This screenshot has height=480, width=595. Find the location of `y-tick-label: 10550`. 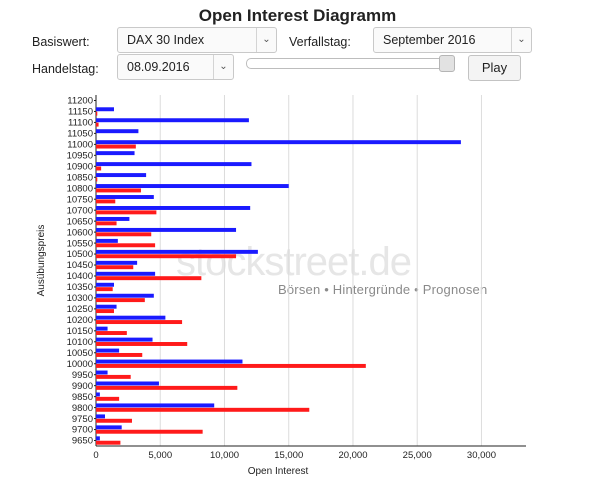

y-tick-label: 10550 is located at coordinates (80, 243).